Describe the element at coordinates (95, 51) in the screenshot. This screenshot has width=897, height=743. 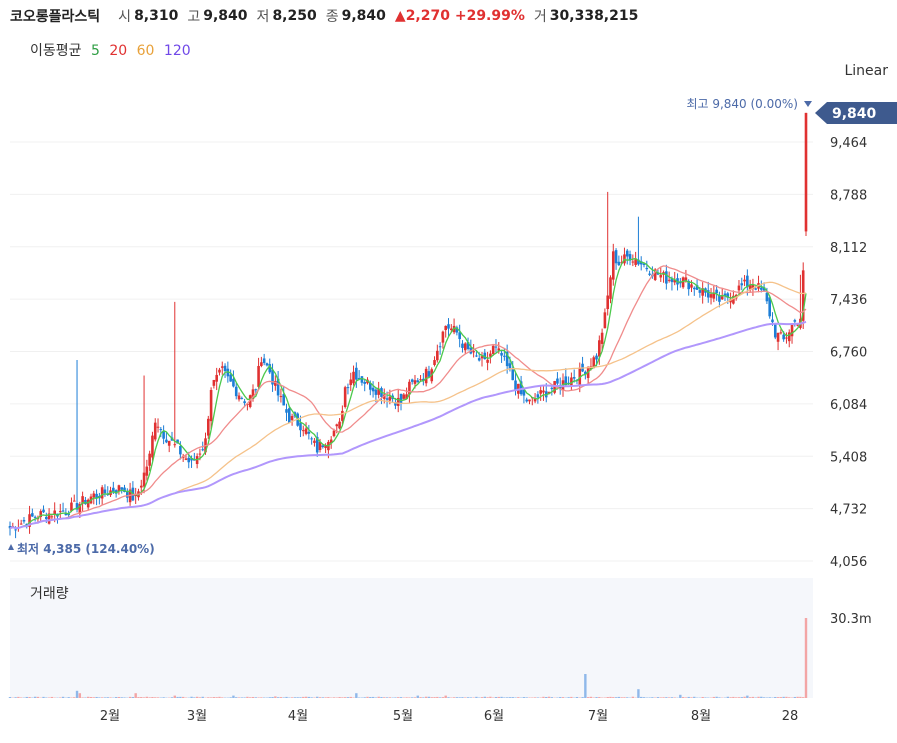
I see `ma5-legend: 5` at that location.